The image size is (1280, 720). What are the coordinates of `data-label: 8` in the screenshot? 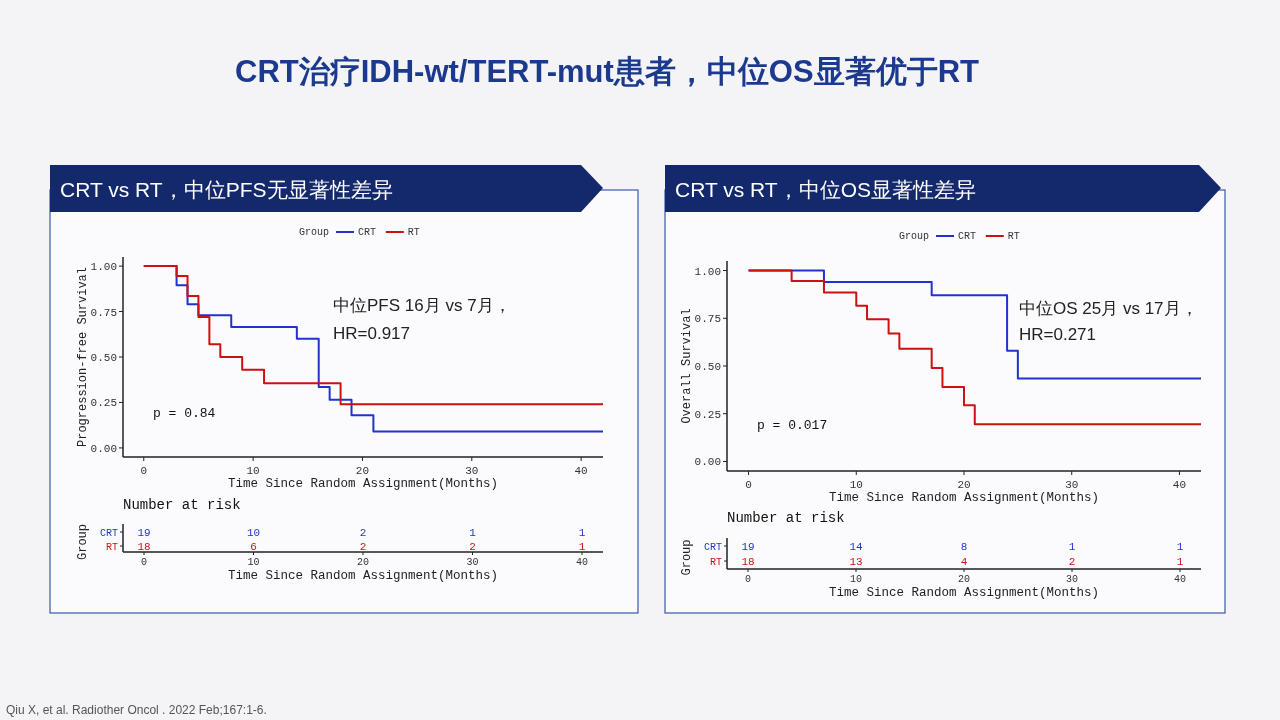 It's located at (964, 547).